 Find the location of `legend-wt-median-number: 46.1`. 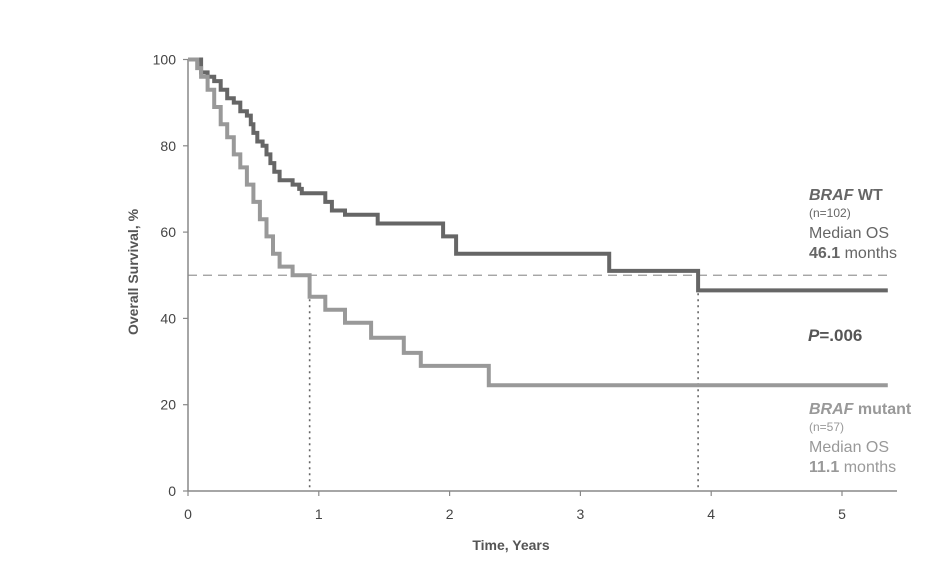

legend-wt-median-number: 46.1 is located at coordinates (825, 253).